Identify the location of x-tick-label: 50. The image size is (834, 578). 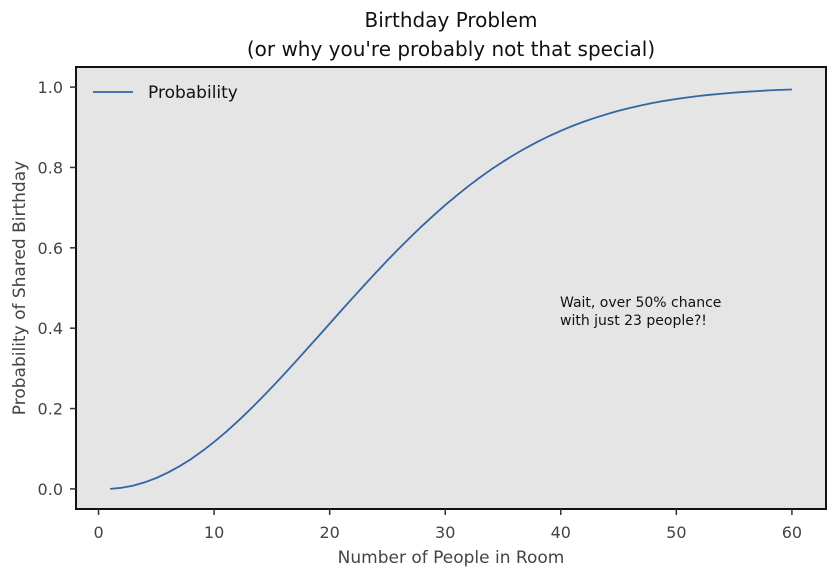
(676, 532).